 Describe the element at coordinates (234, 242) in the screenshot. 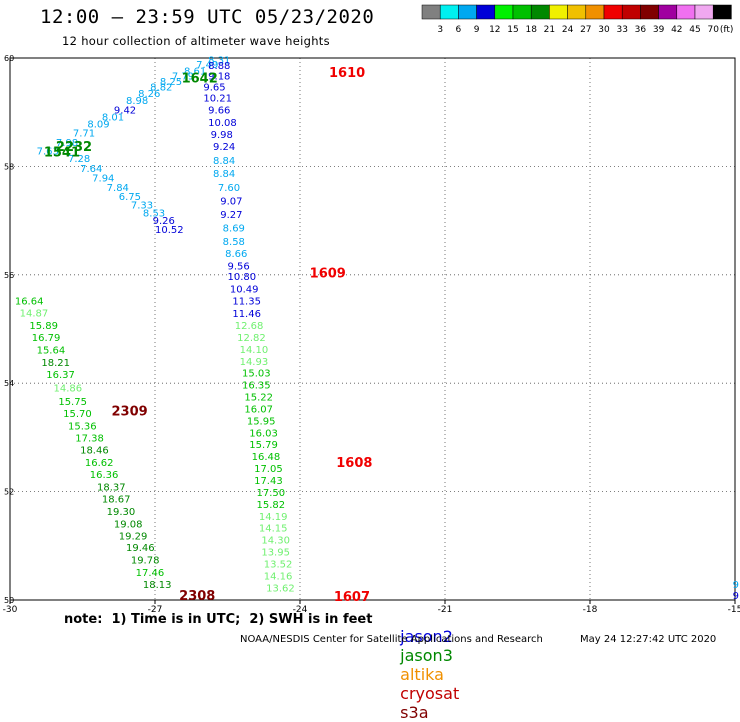

I see `wave-height-point: 8.58` at that location.